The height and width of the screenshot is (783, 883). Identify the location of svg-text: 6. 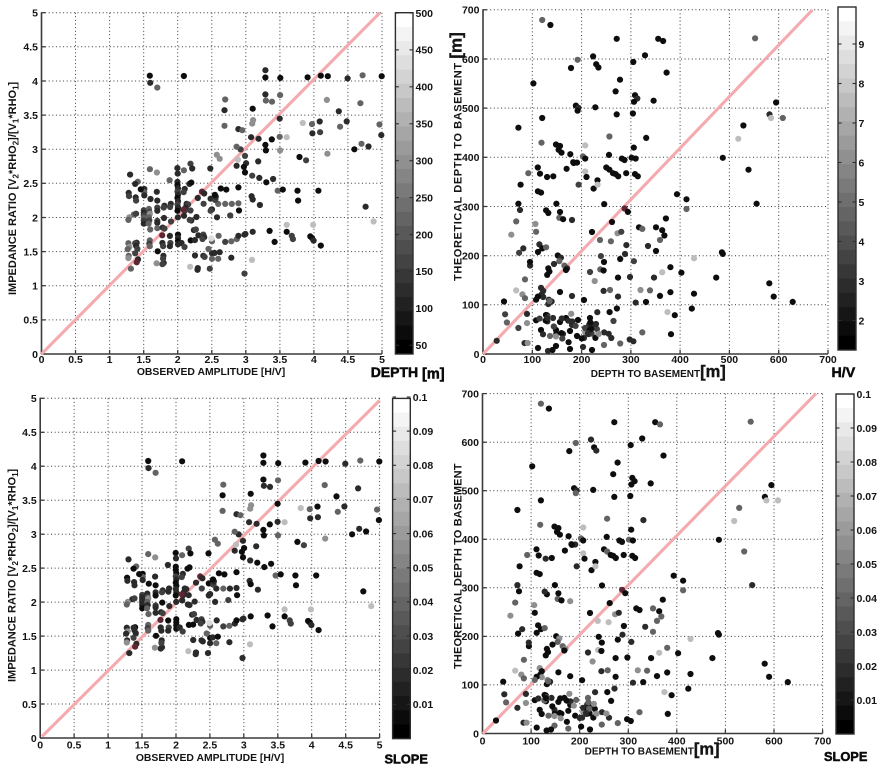
(862, 163).